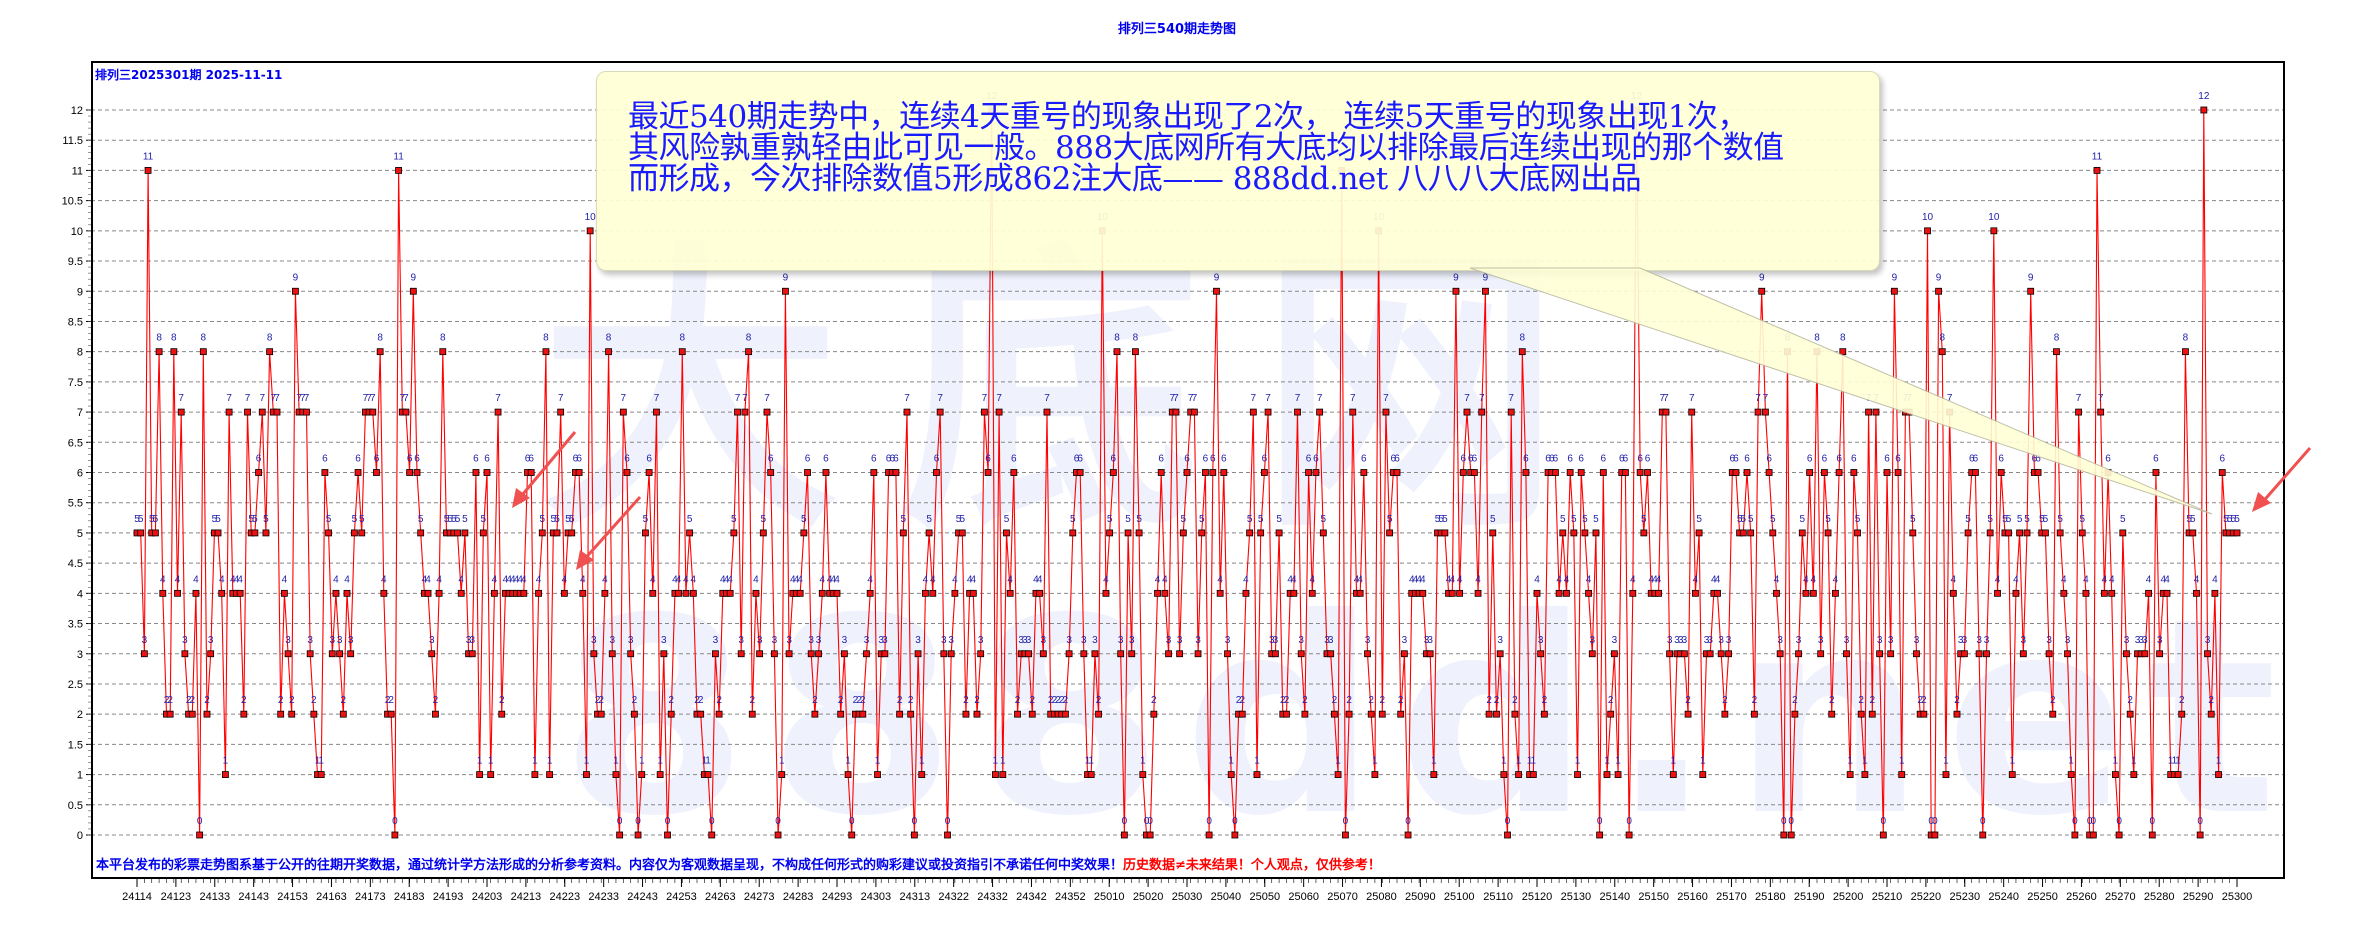  Describe the element at coordinates (72, 202) in the screenshot. I see `svg-text: 10.5` at that location.